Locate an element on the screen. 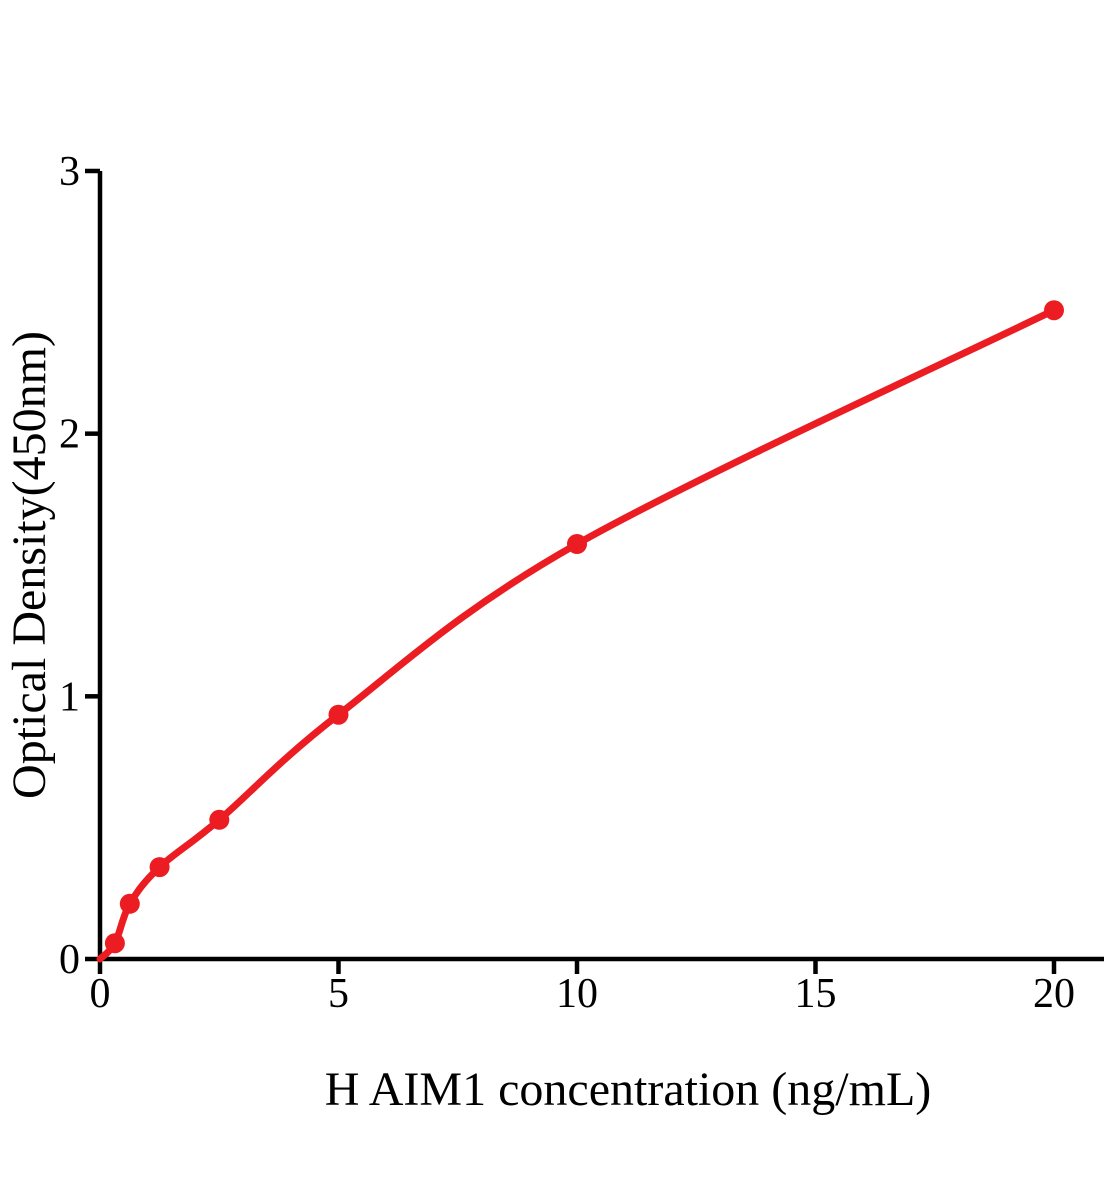 Image resolution: width=1104 pixels, height=1200 pixels. y-tick-label: 3 is located at coordinates (69, 172).